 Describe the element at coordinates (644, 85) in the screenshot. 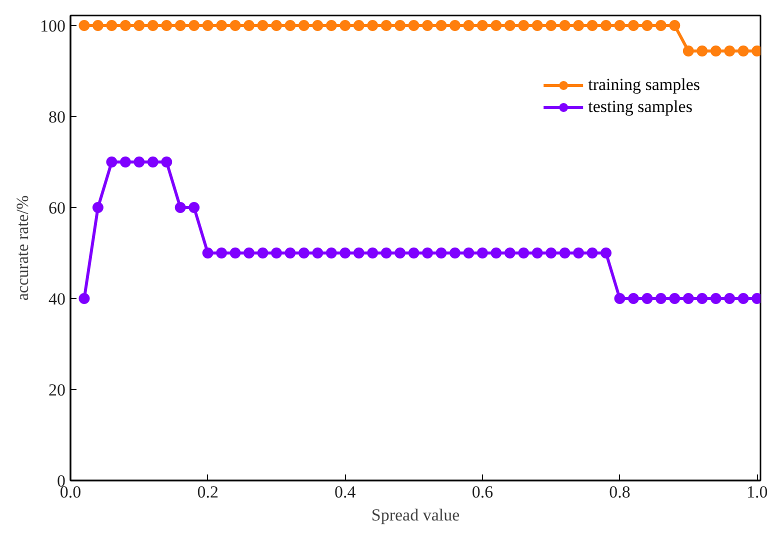

I see `legend-label: training samples` at that location.